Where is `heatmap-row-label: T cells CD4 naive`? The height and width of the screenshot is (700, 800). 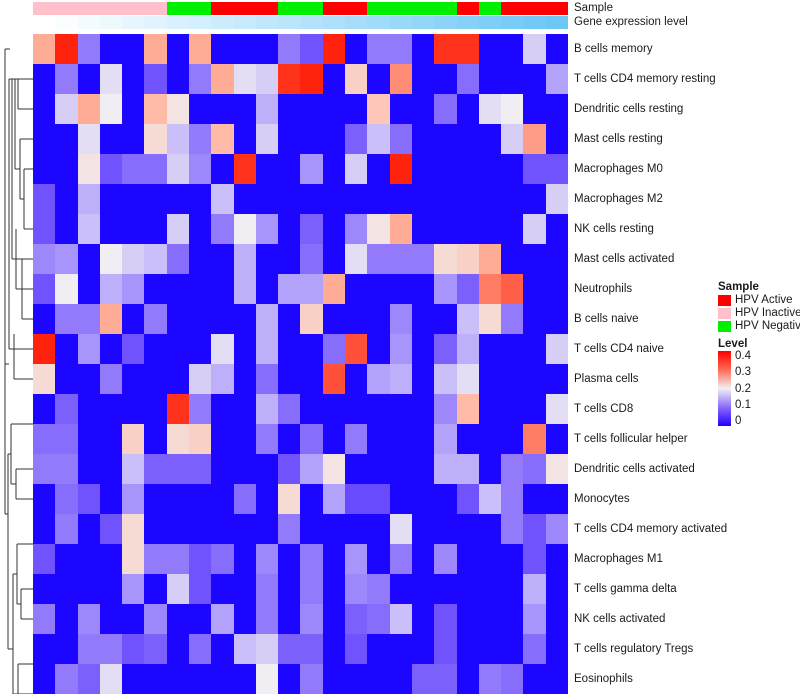 heatmap-row-label: T cells CD4 naive is located at coordinates (619, 349).